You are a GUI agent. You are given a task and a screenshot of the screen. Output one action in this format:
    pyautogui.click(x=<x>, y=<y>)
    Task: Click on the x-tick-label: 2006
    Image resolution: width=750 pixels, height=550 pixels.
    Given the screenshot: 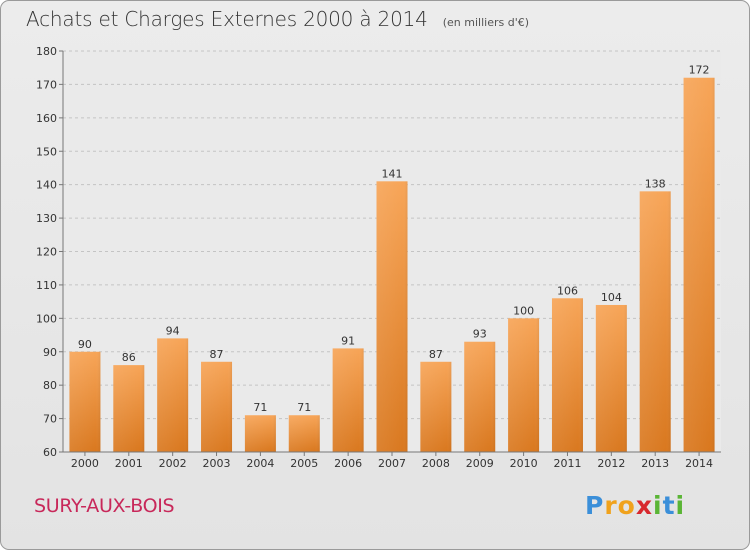 What is the action you would take?
    pyautogui.click(x=348, y=463)
    